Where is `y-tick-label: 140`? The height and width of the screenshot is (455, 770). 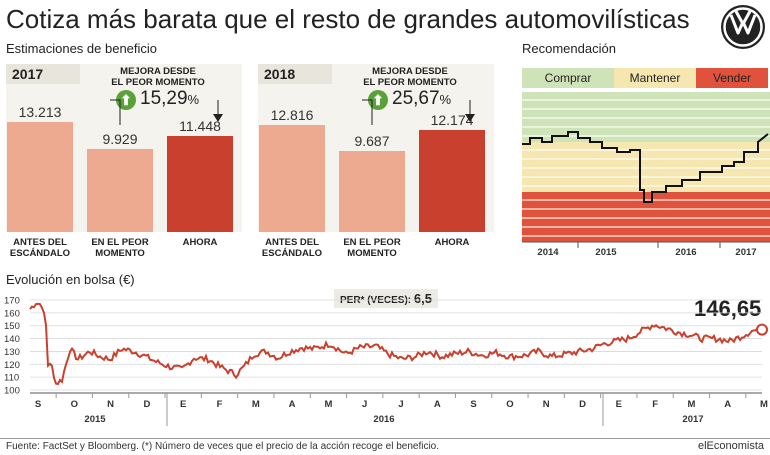 y-tick-label: 140 is located at coordinates (12, 339).